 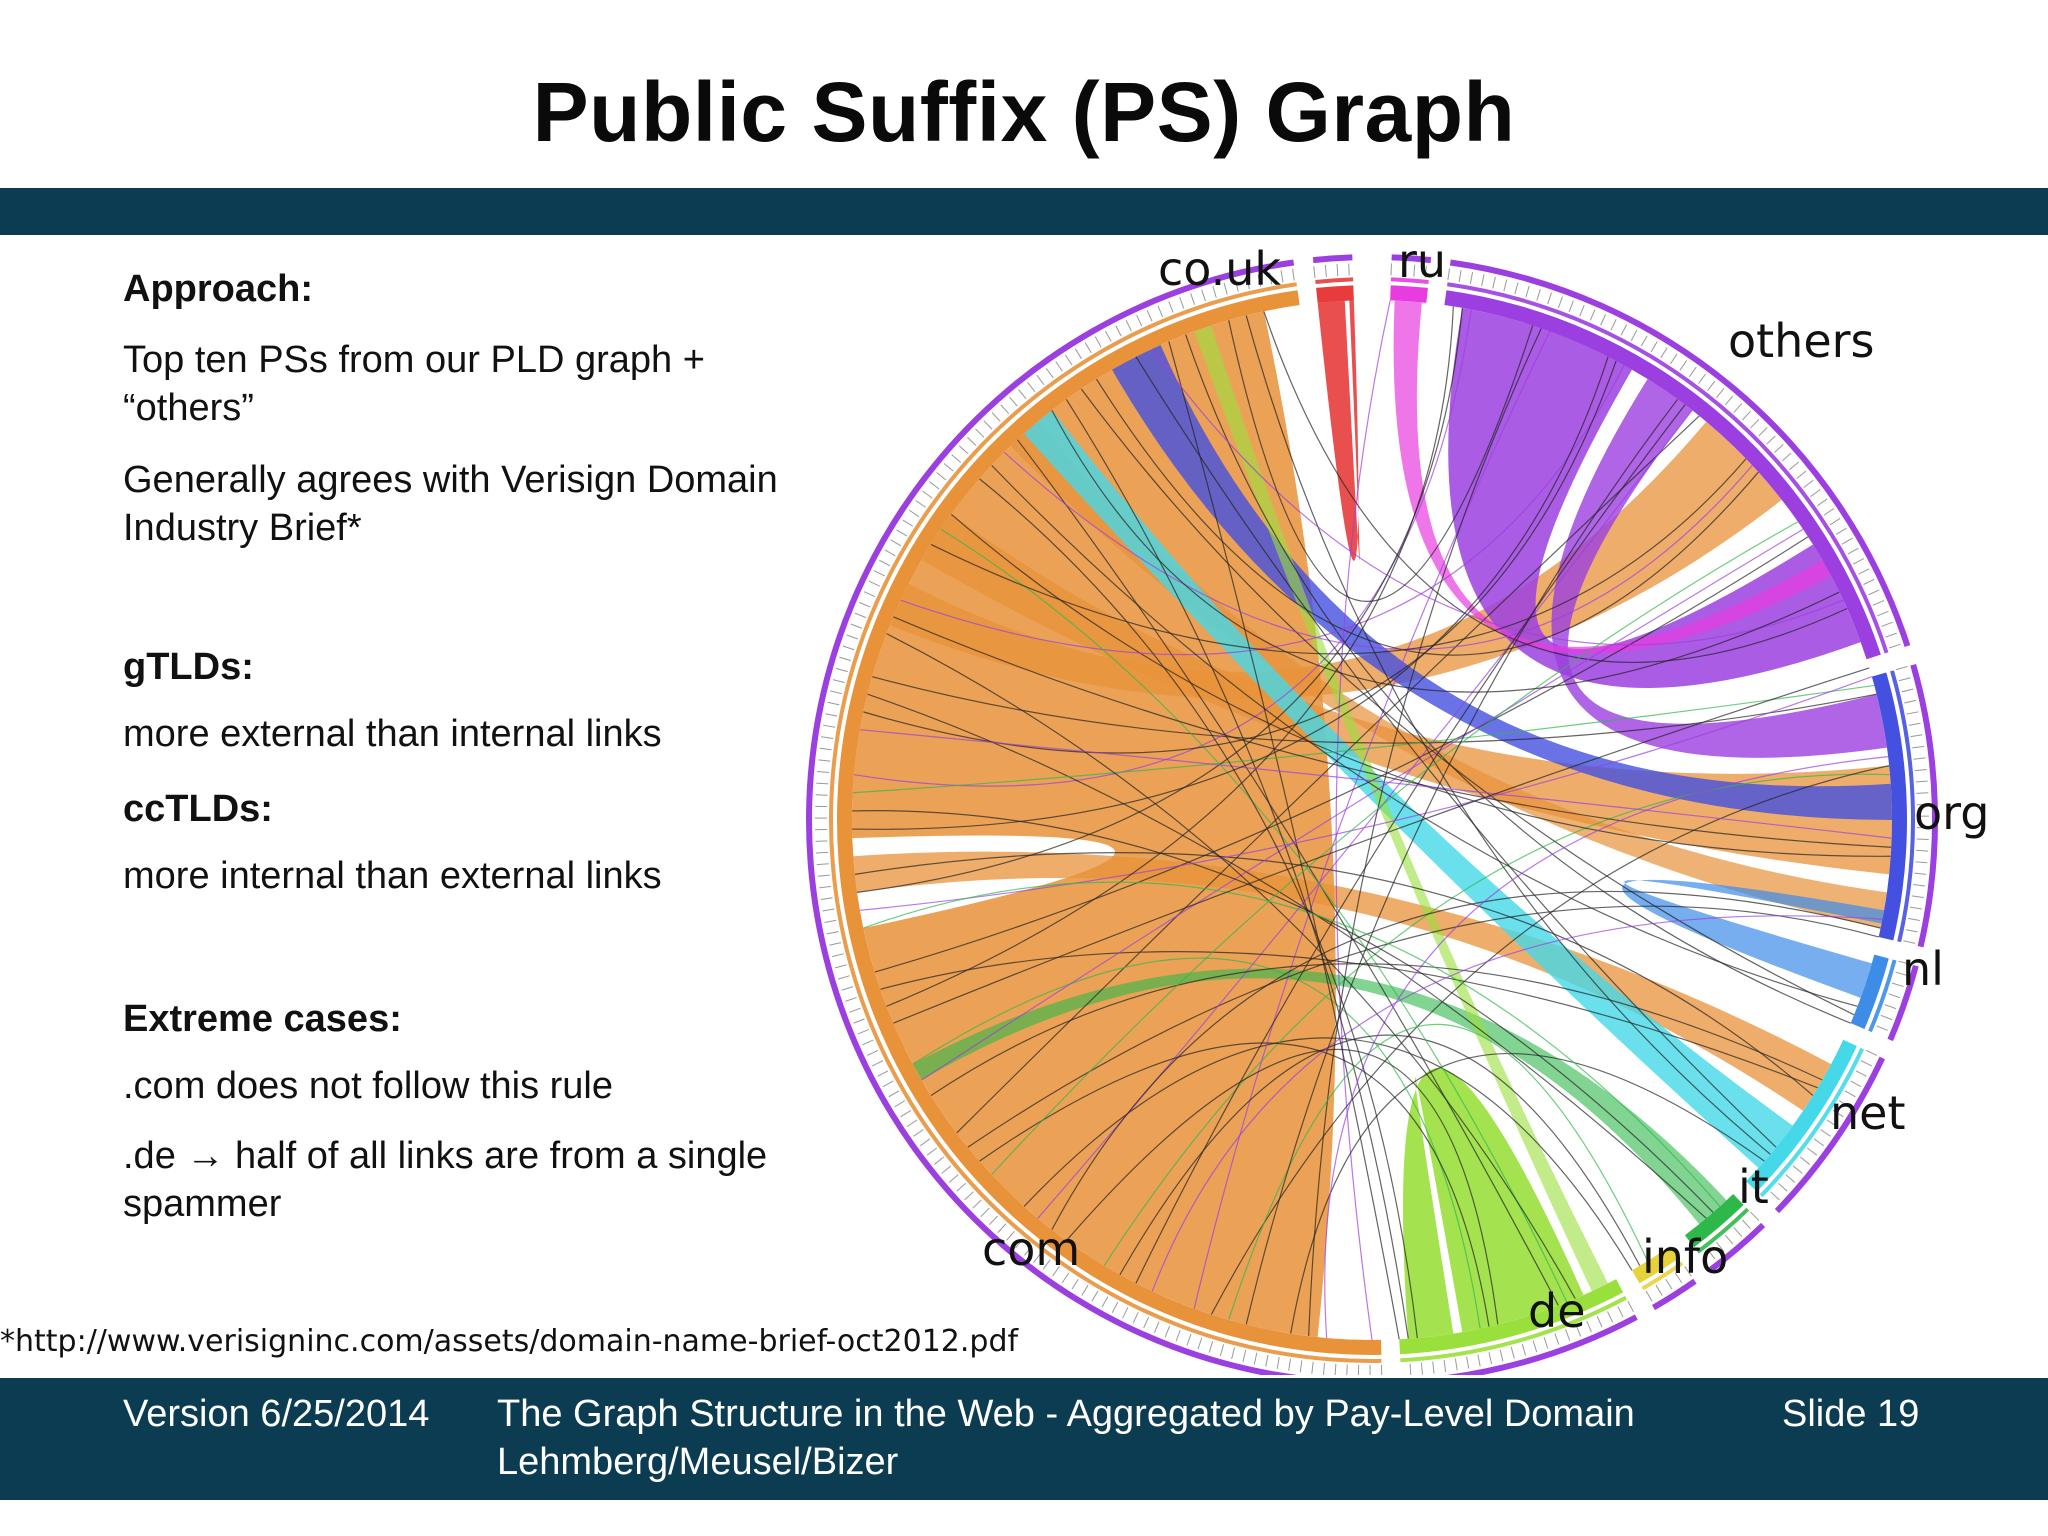 I want to click on segment-arc-org, so click(x=1889, y=806).